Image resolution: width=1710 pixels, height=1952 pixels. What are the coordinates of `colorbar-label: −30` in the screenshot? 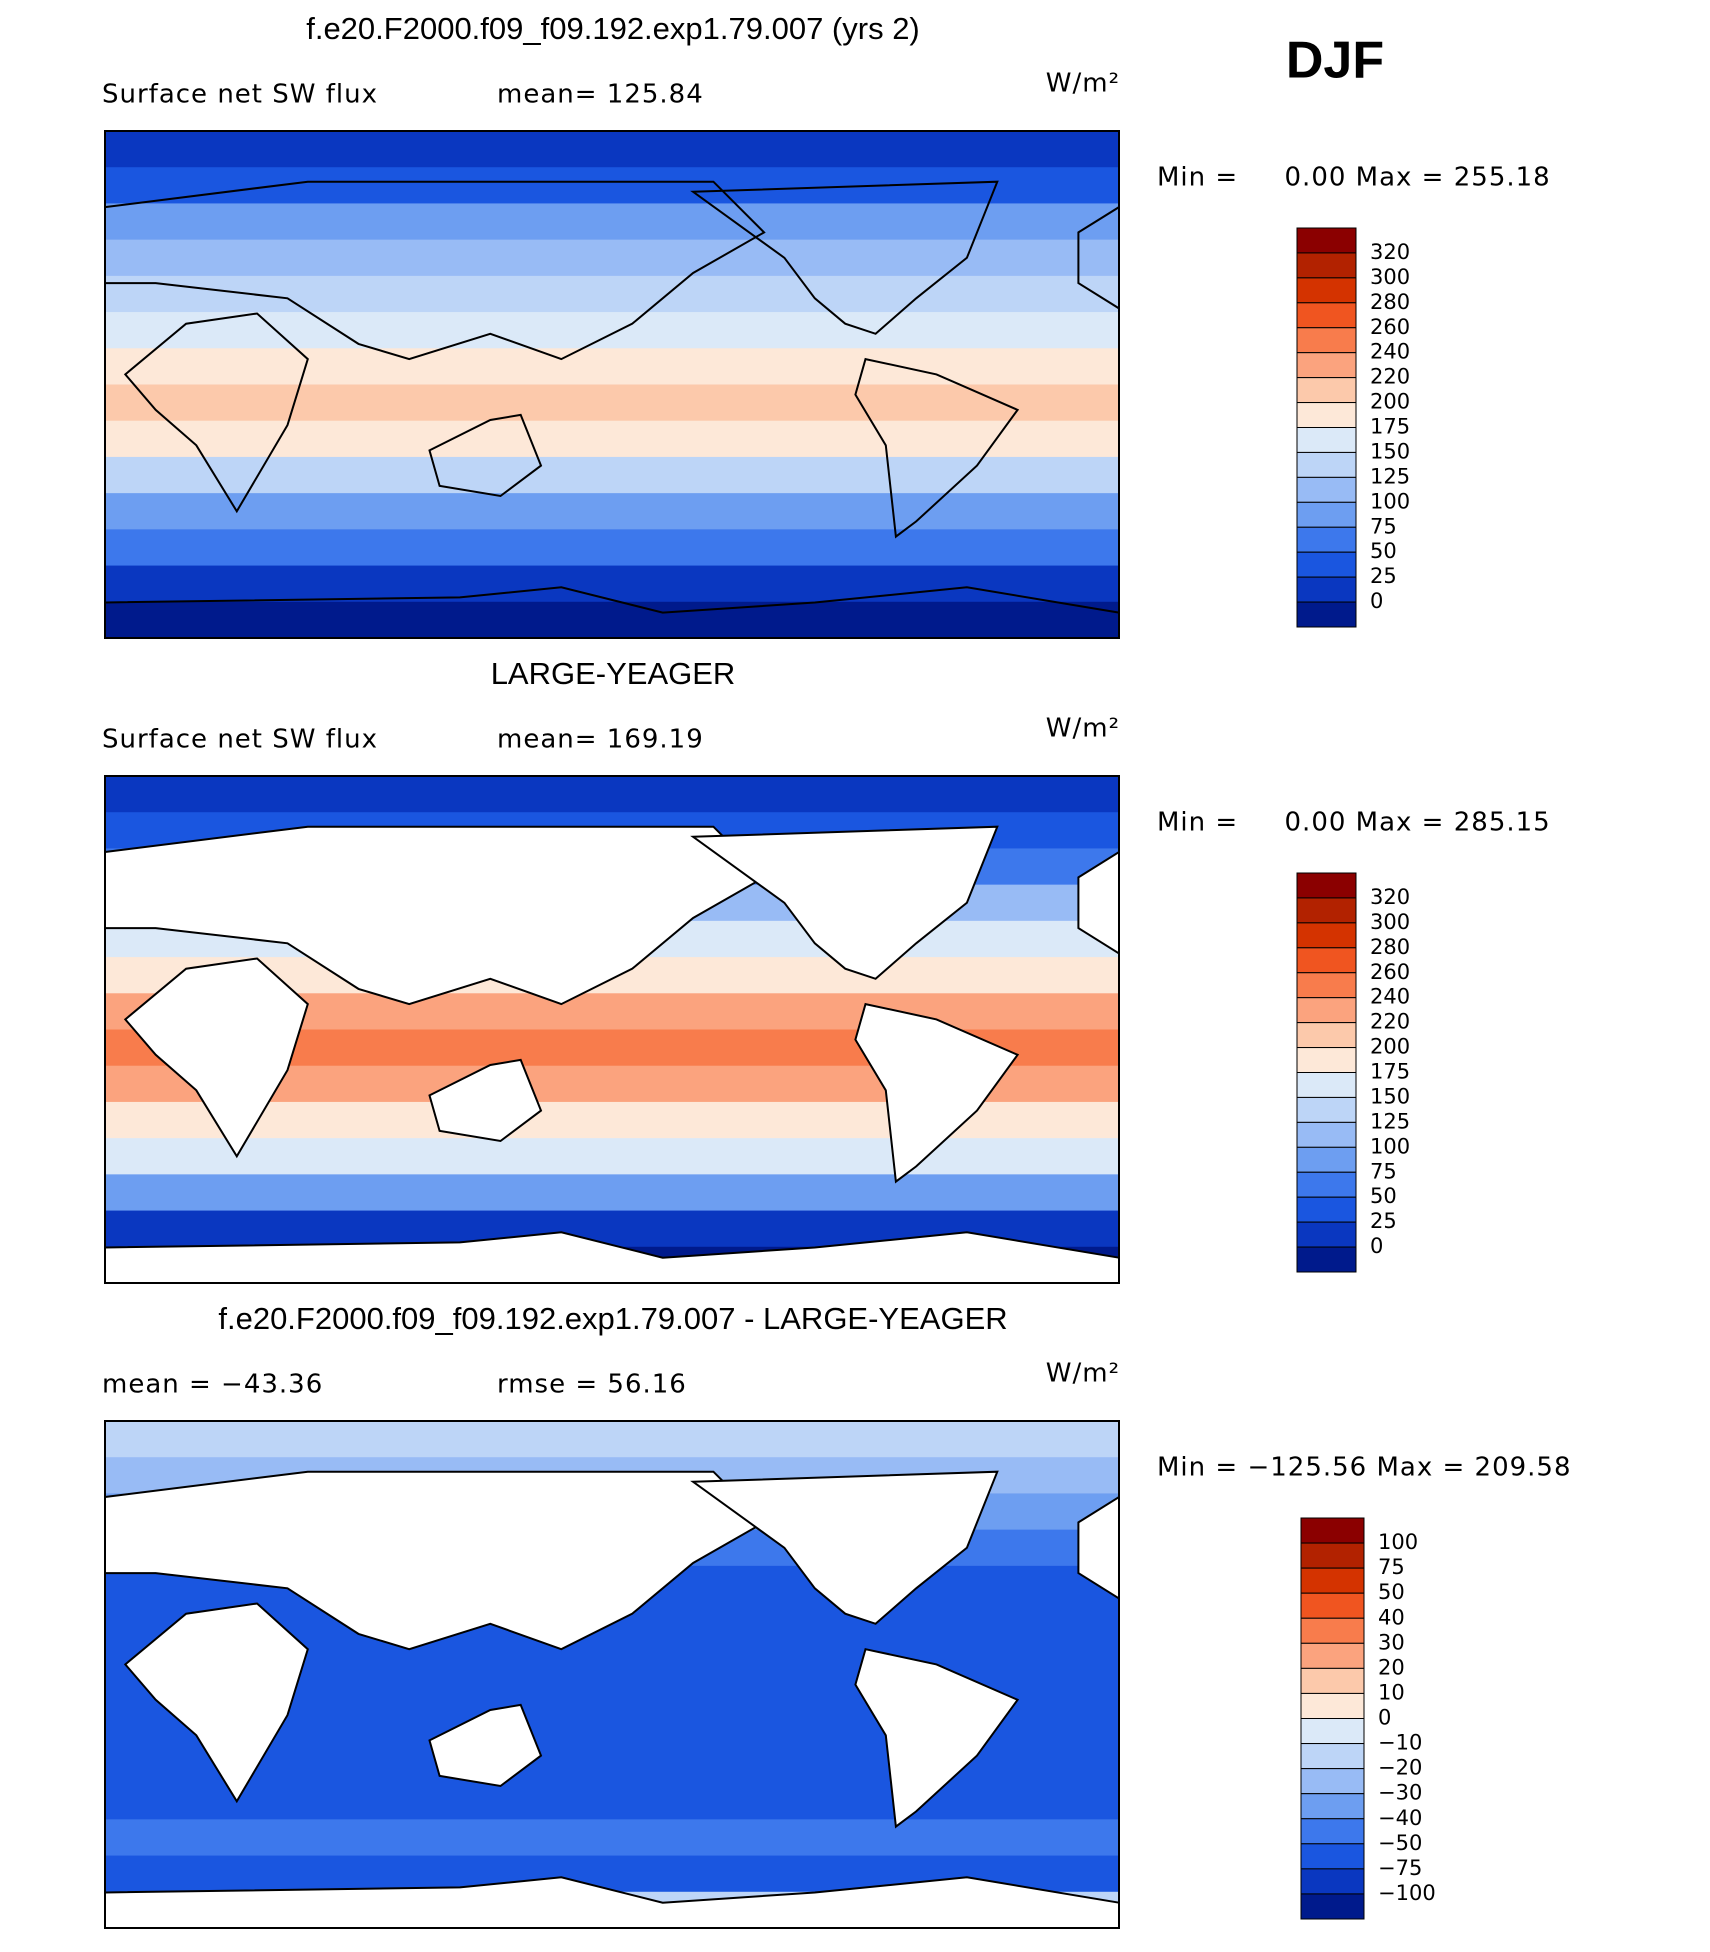 It's located at (1400, 1793).